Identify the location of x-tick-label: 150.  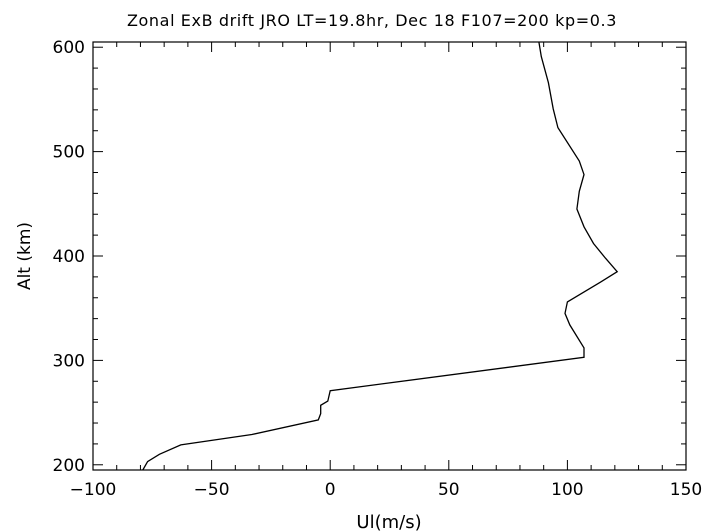
(686, 490).